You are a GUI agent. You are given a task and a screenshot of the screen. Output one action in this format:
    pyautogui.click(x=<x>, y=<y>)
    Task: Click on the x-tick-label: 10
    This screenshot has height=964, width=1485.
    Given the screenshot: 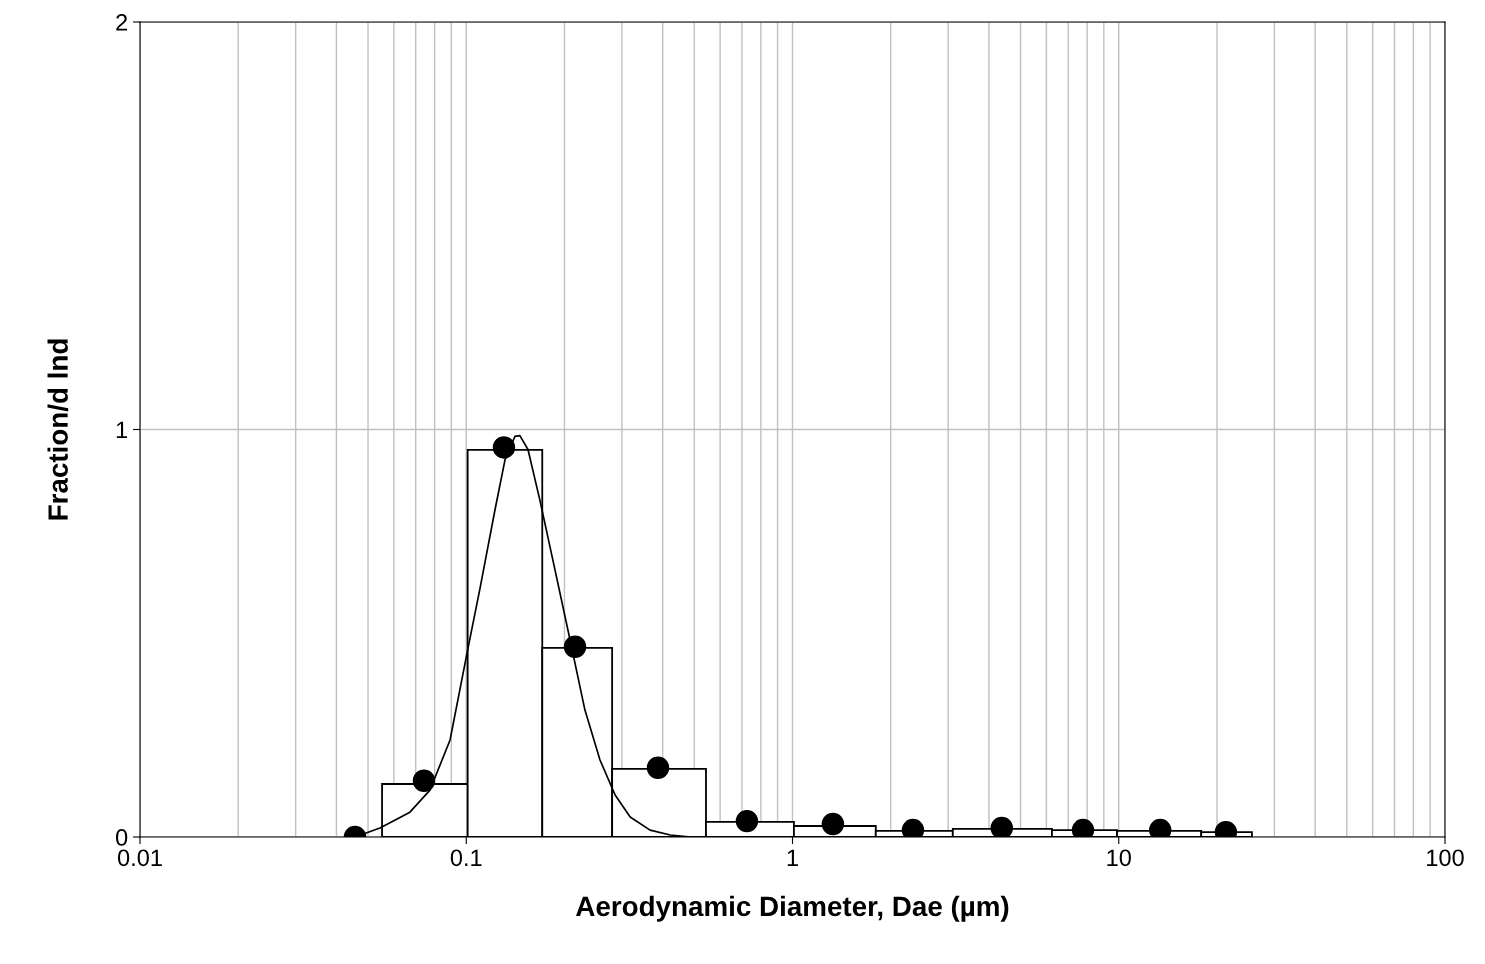 What is the action you would take?
    pyautogui.click(x=1119, y=858)
    